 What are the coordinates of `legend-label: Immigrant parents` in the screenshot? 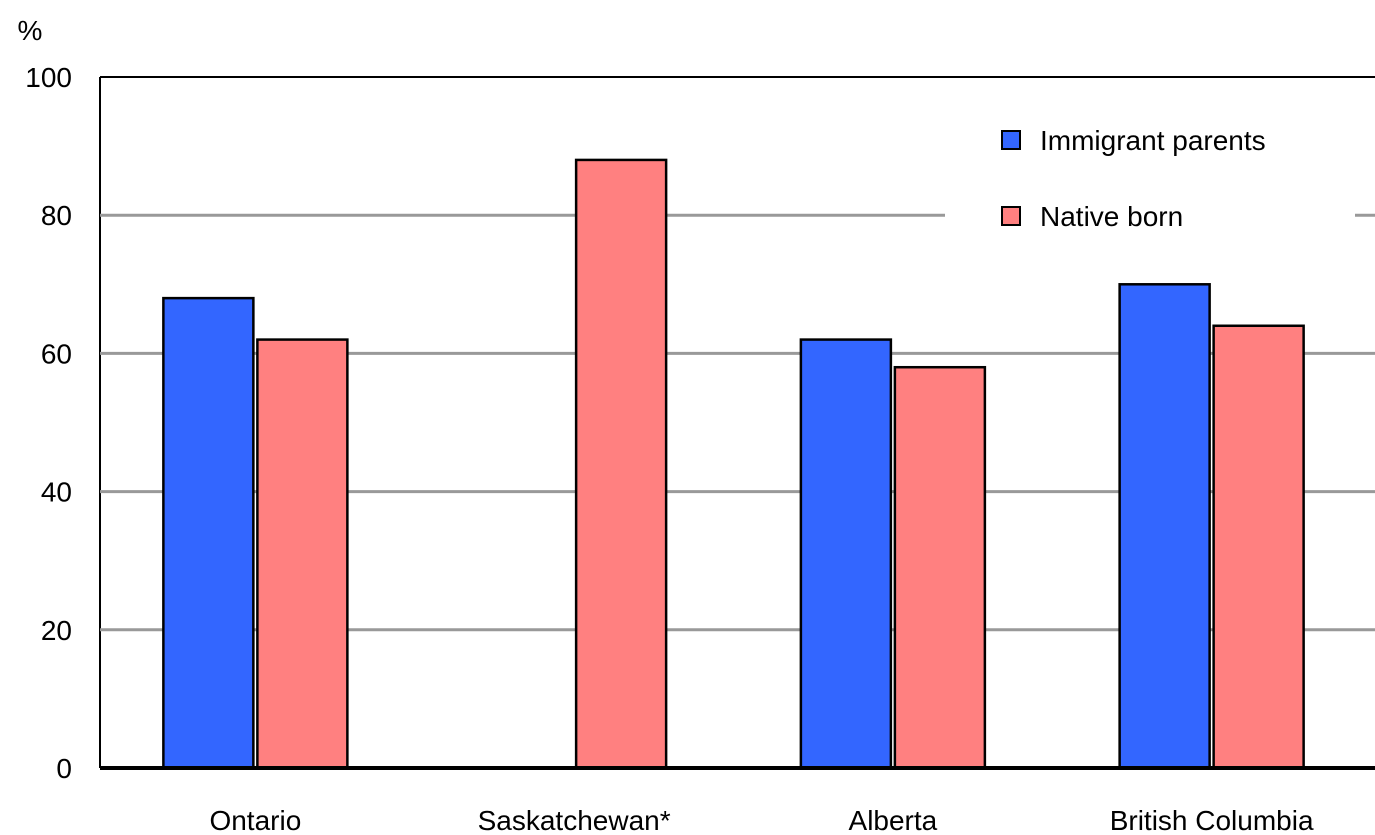 It's located at (1153, 140).